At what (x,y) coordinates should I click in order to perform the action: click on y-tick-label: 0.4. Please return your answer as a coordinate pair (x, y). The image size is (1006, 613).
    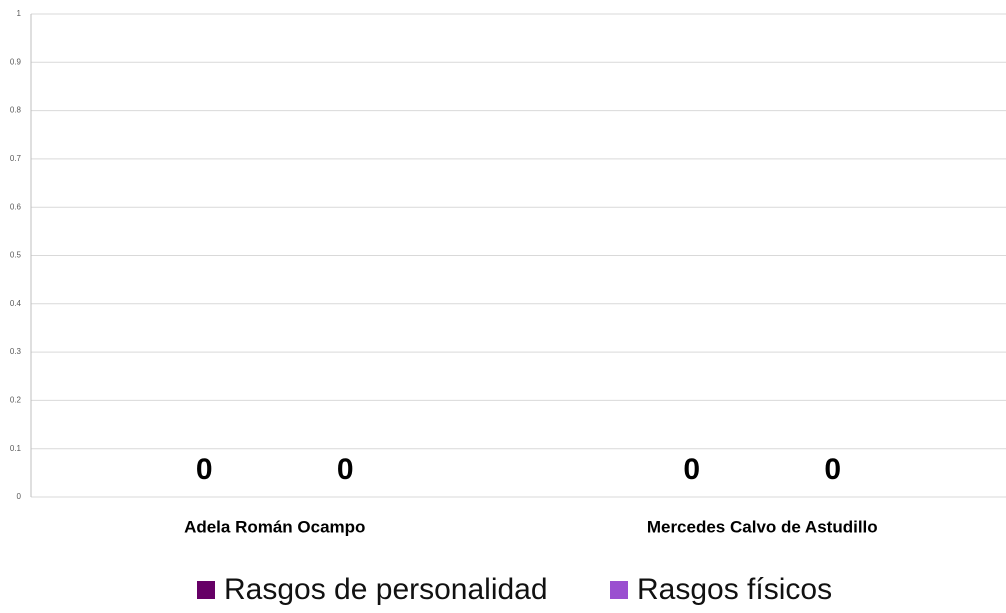
    Looking at the image, I should click on (16, 303).